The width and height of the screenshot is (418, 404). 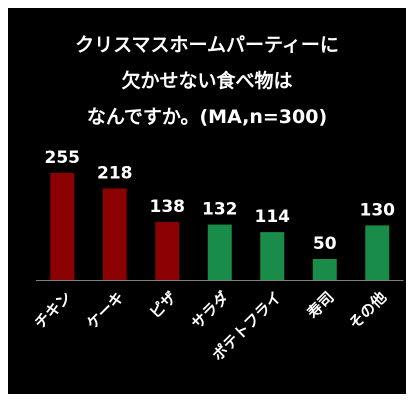 I want to click on chart-title-line-2: 欠かせない食べ物は, so click(x=207, y=81).